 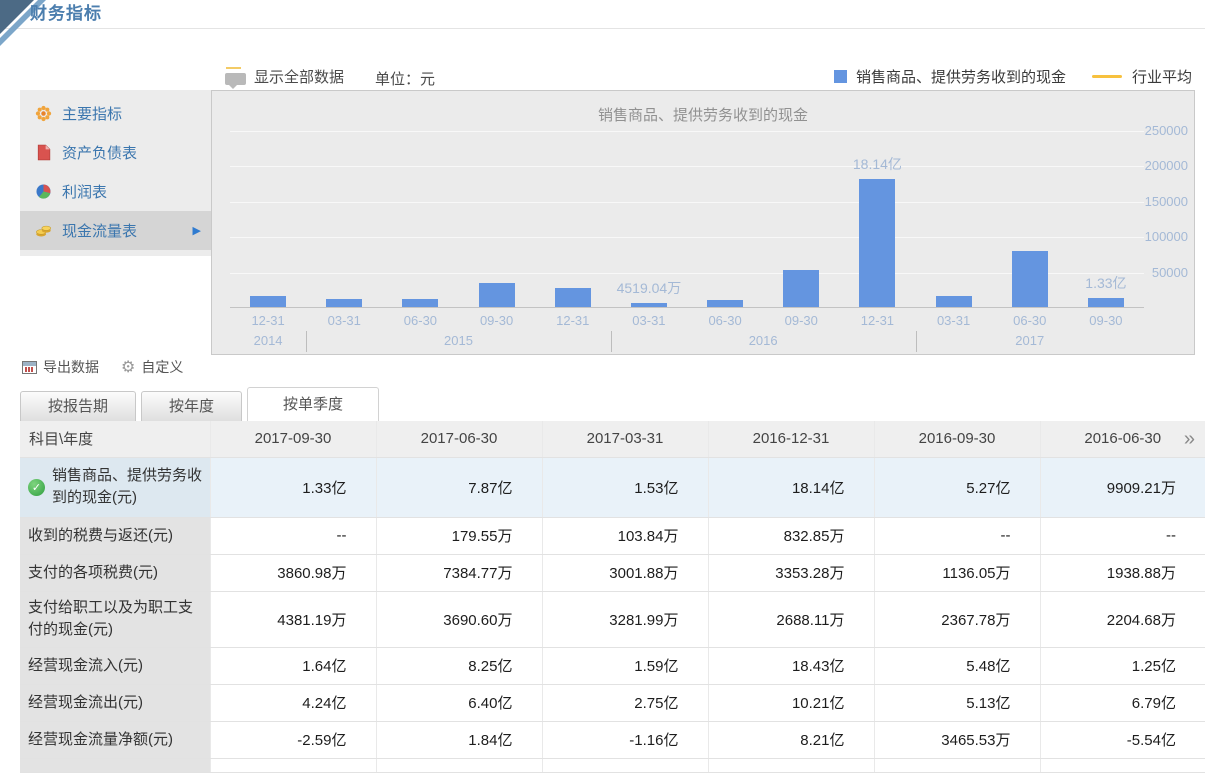 I want to click on metric-label-cell: 支付给职工以及为职工支付的现金(元), so click(x=115, y=619).